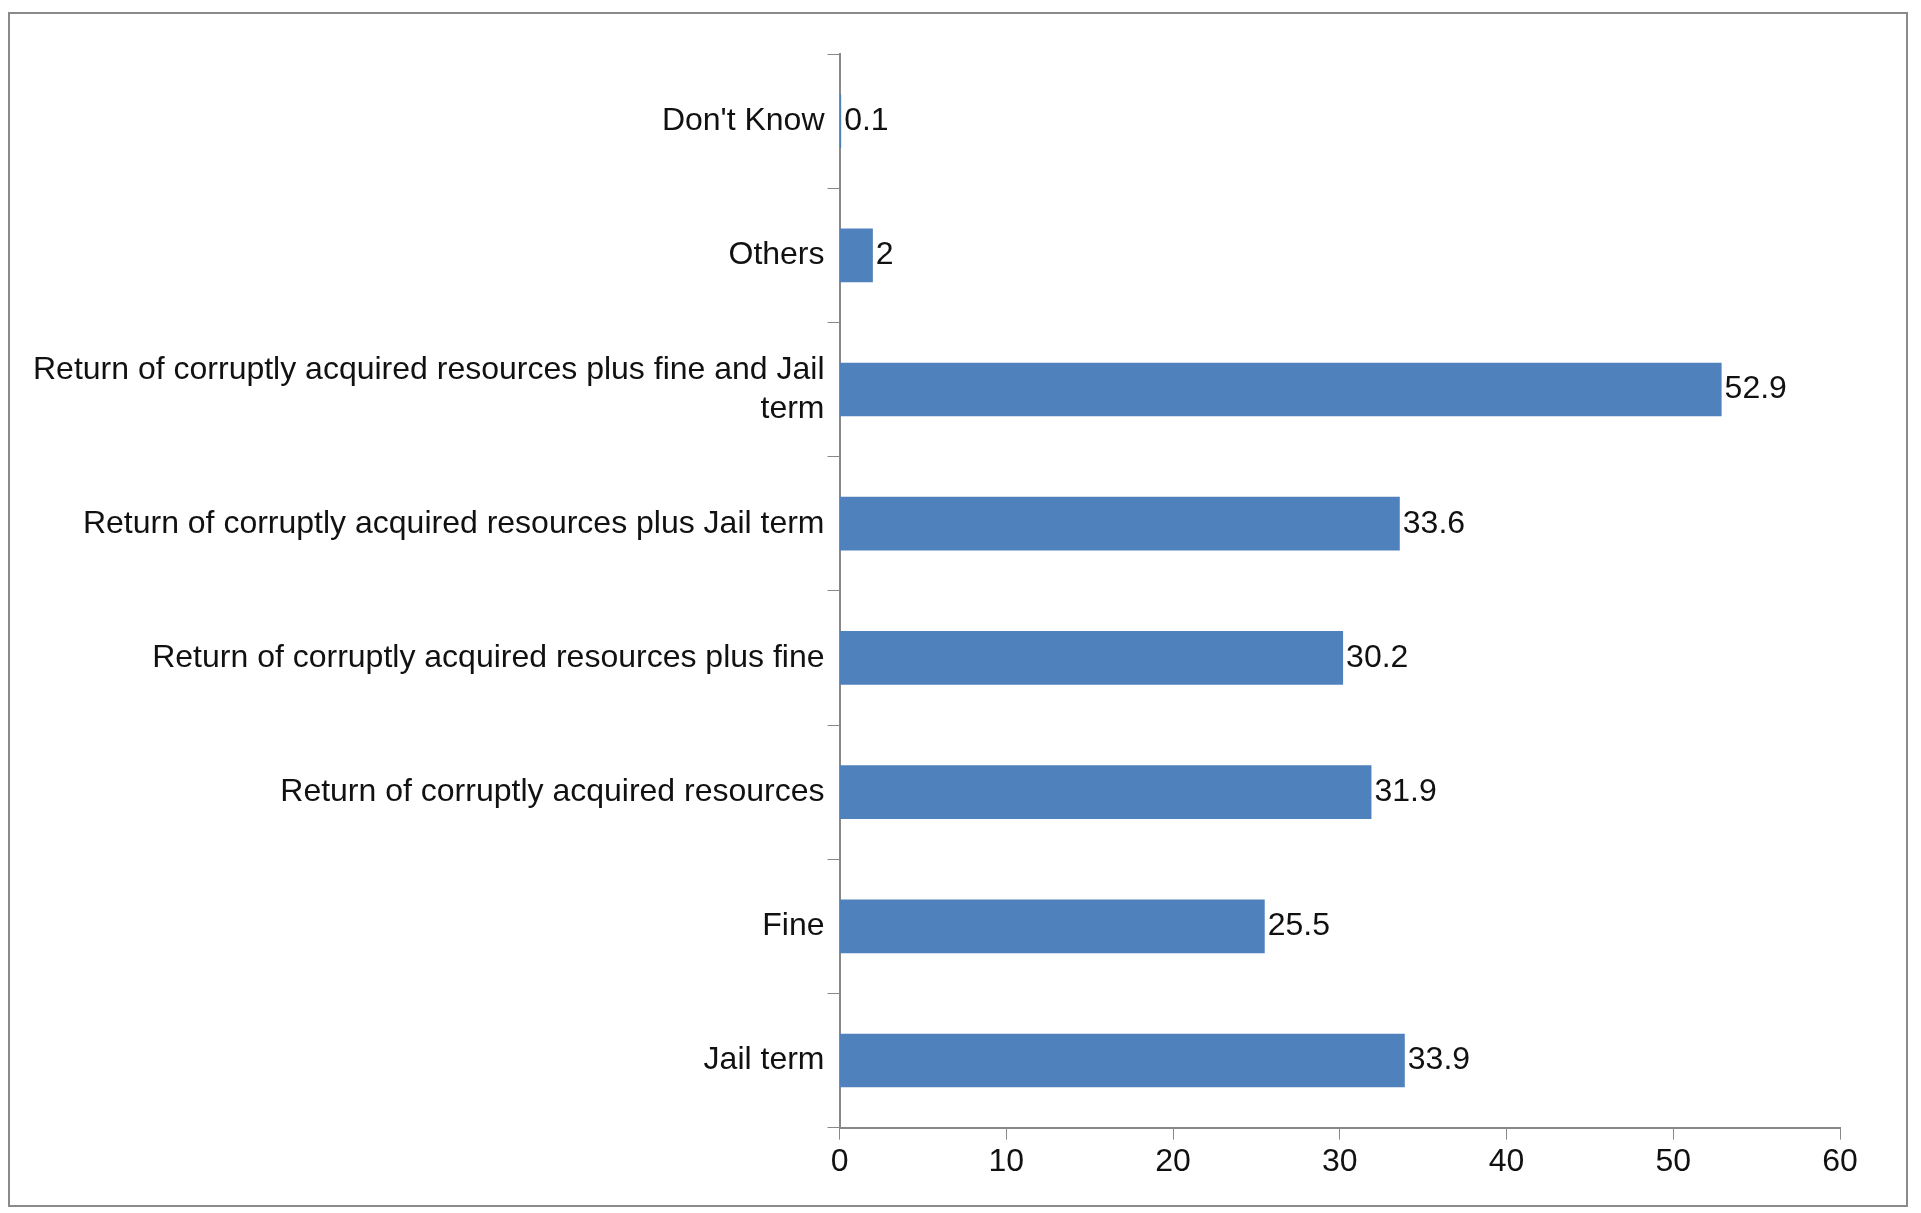  I want to click on data-label: 25.5, so click(1298, 924).